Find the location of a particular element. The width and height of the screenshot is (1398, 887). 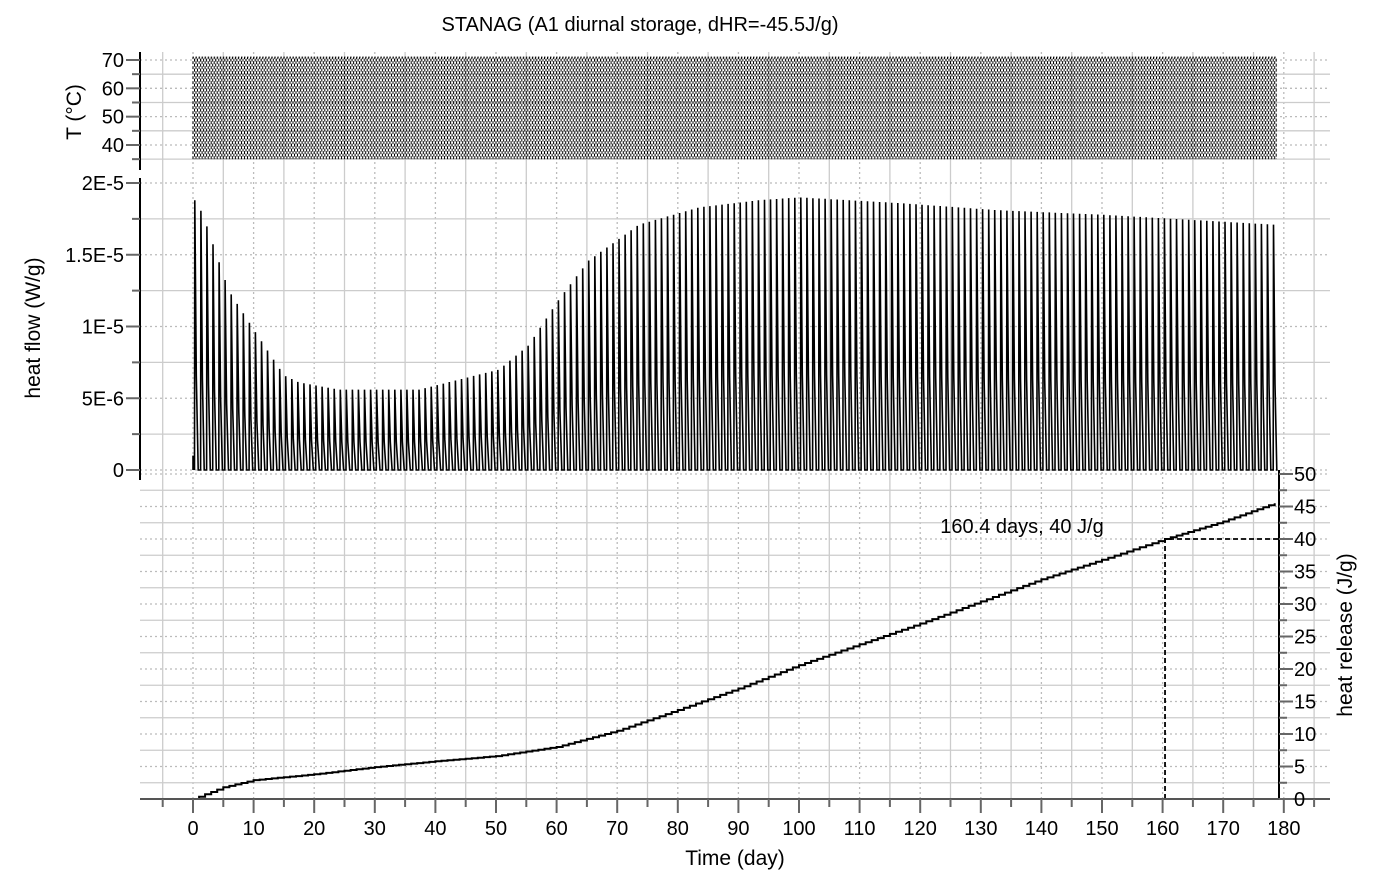

heat-flow-axis-label: heat flow (W/g) is located at coordinates (33, 327).